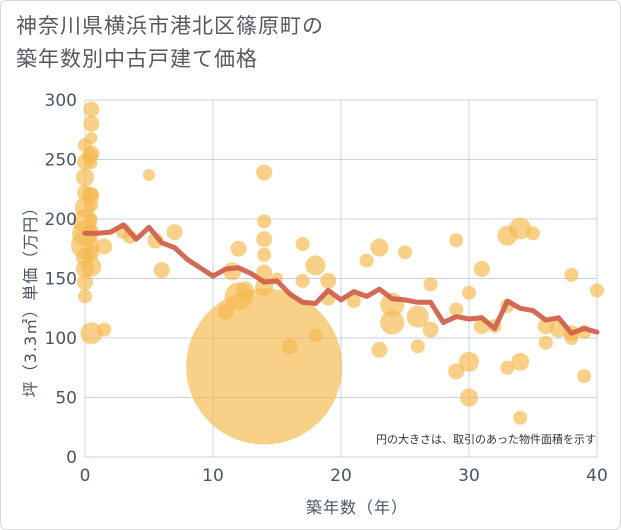 The image size is (621, 530). What do you see at coordinates (61, 220) in the screenshot?
I see `y-tick-label: 200` at bounding box center [61, 220].